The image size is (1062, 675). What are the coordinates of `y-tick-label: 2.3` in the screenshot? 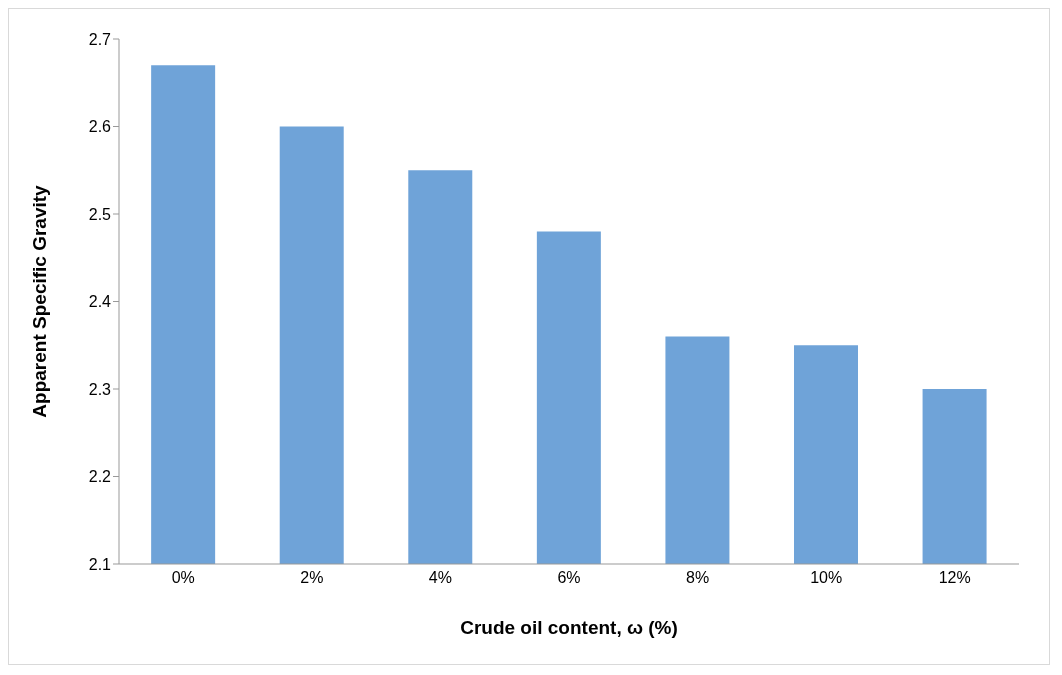 It's located at (100, 389).